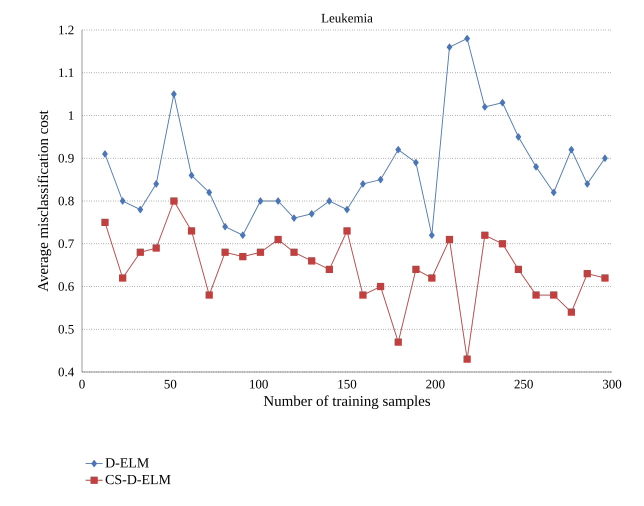  I want to click on y-tick-label: 0.9, so click(66, 158).